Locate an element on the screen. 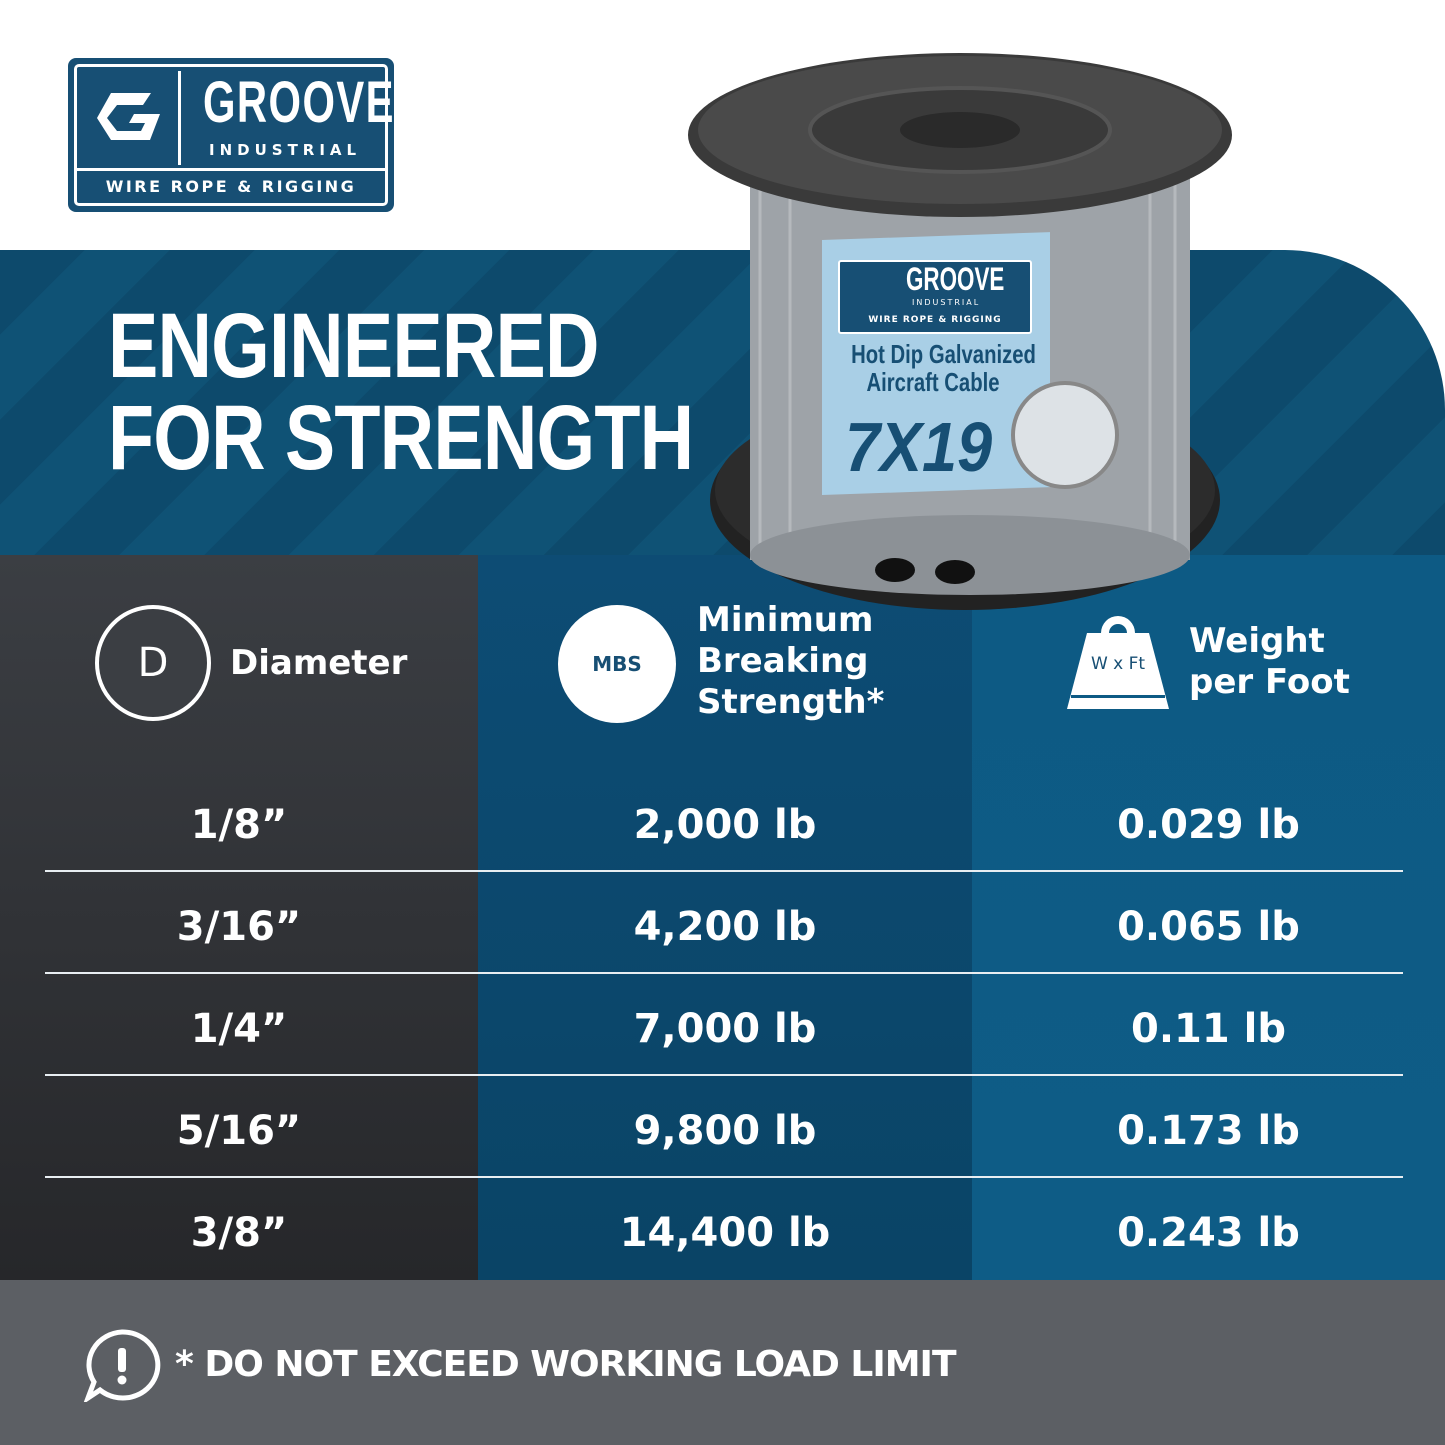  mbs-icon-text: MBS is located at coordinates (617, 664).